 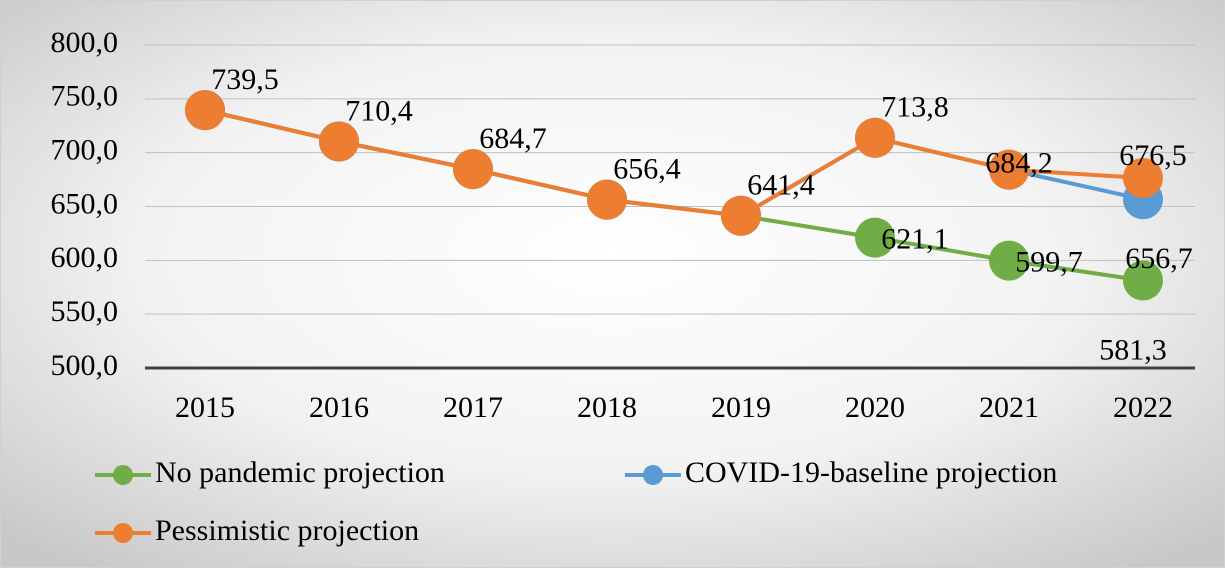 I want to click on data-label: 656,7, so click(x=1159, y=258).